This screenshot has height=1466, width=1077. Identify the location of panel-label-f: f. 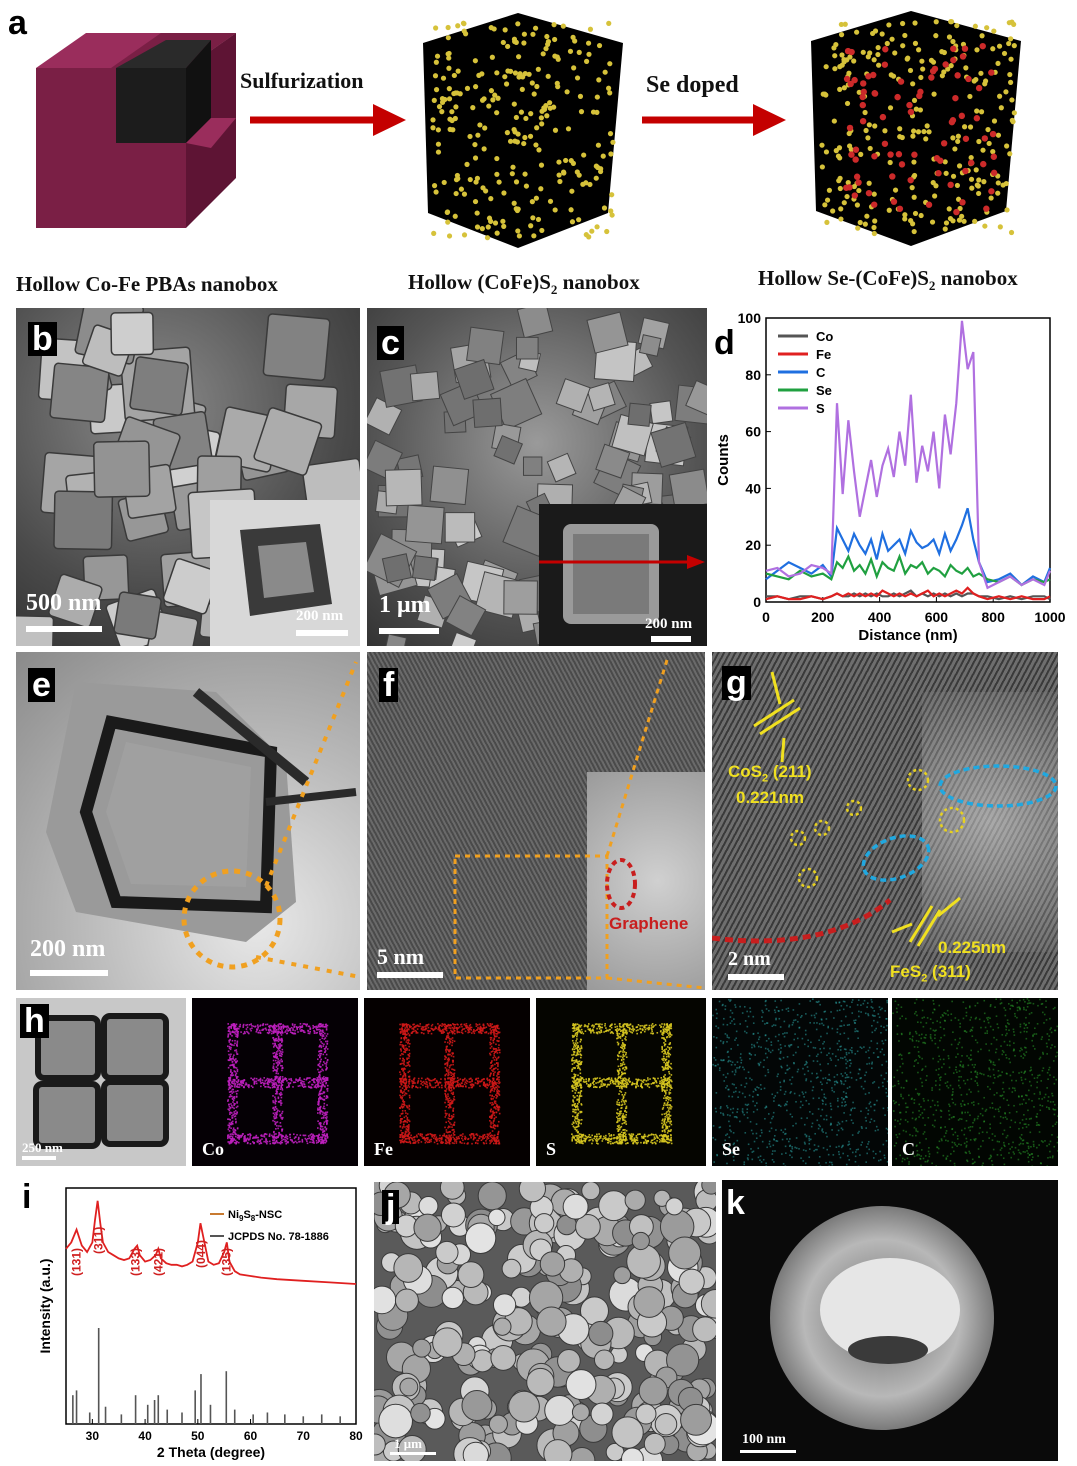
(388, 685).